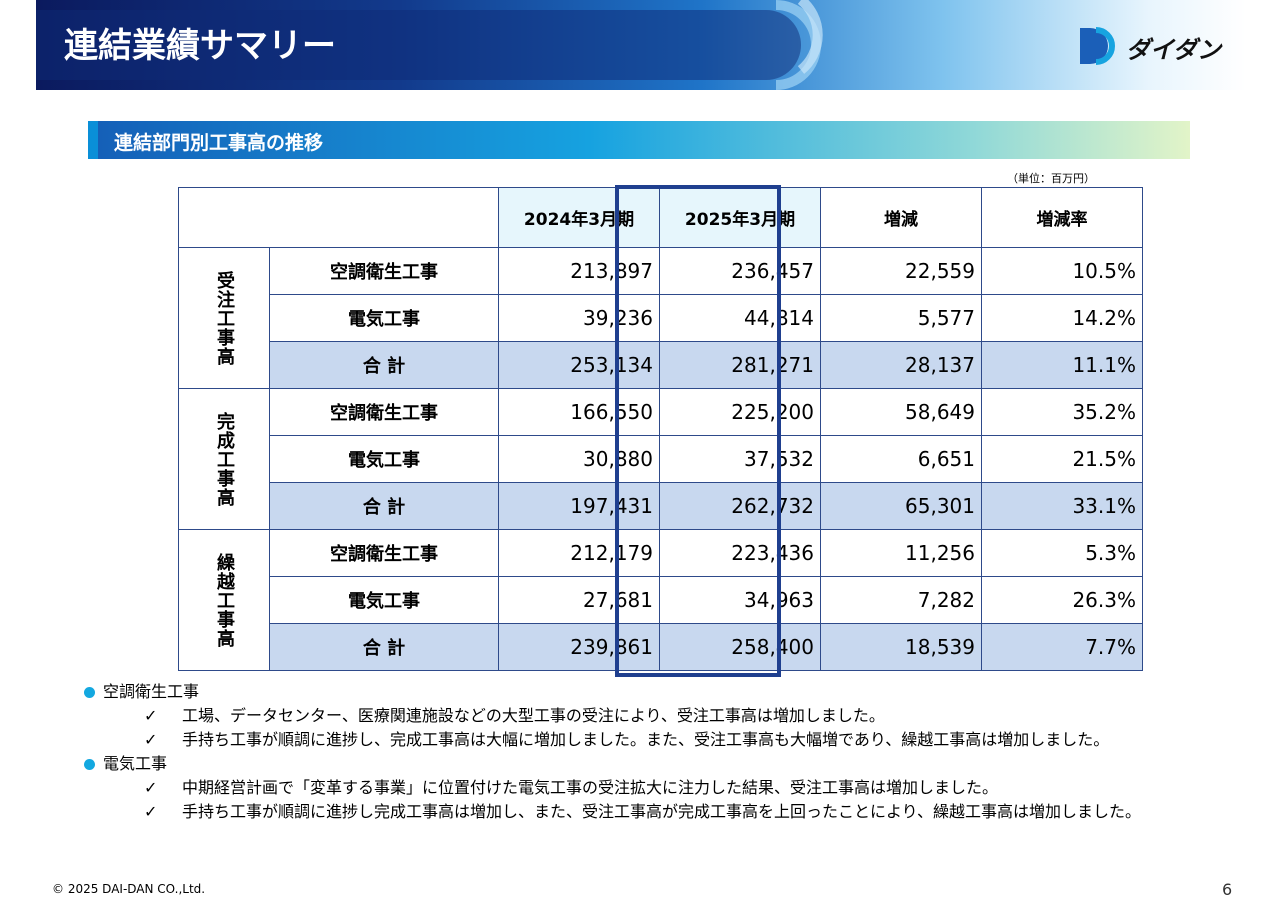 The width and height of the screenshot is (1280, 904). I want to click on cell: 14.2%, so click(1062, 318).